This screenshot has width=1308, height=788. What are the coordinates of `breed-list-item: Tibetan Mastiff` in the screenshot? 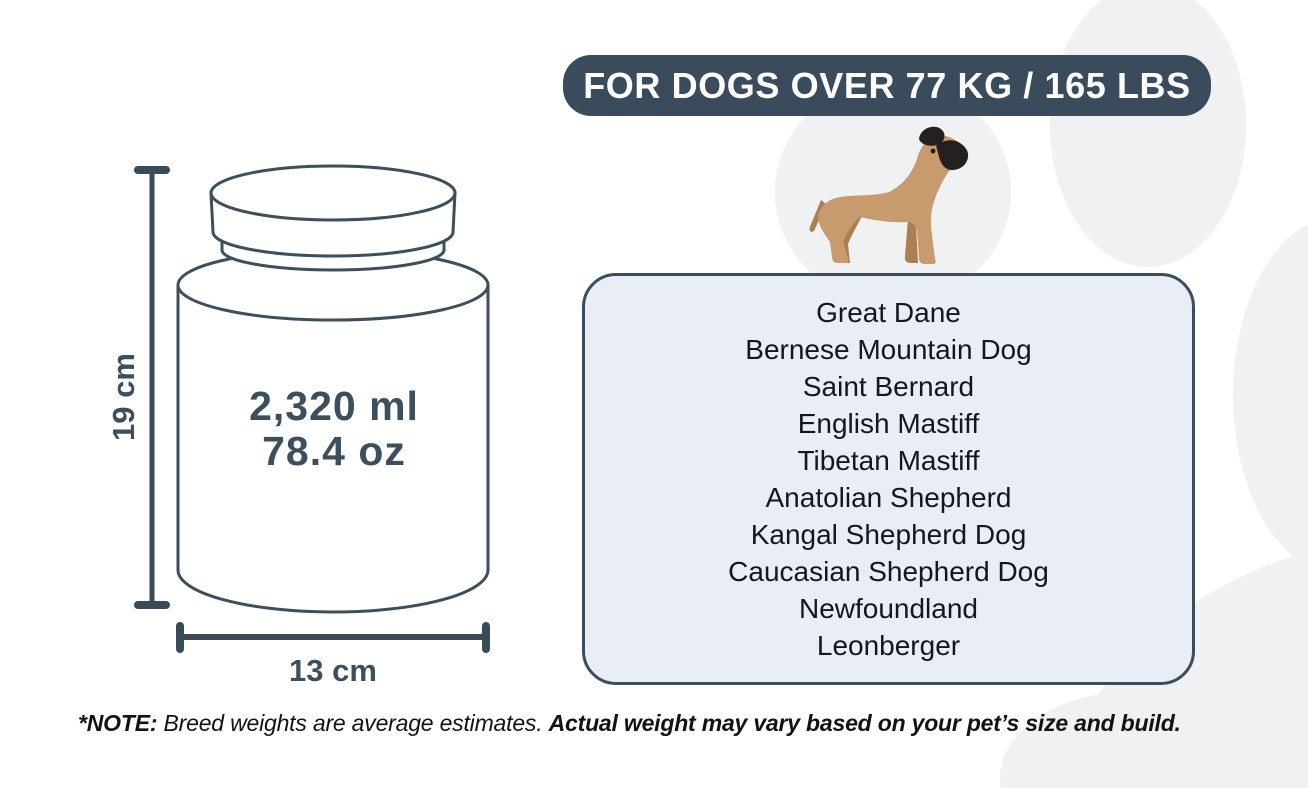 It's located at (888, 460).